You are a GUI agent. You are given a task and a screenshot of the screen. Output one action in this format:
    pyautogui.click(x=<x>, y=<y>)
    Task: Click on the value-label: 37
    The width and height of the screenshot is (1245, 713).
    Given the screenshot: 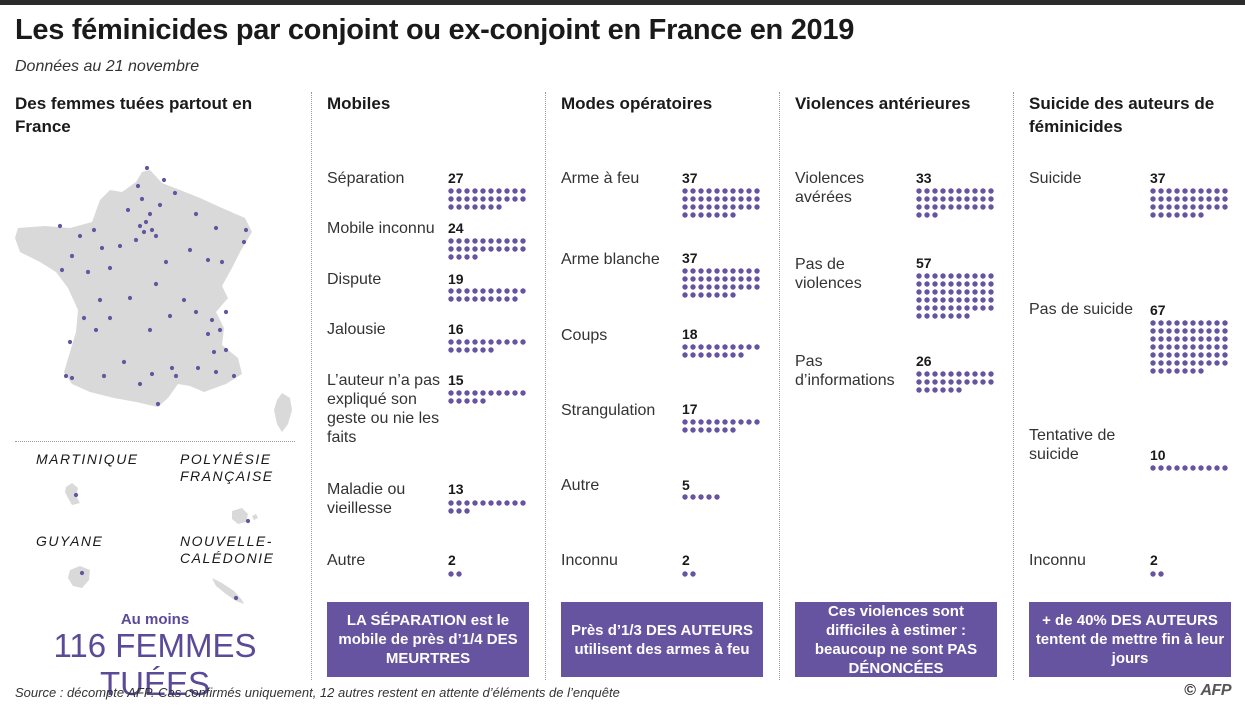 What is the action you would take?
    pyautogui.click(x=690, y=178)
    